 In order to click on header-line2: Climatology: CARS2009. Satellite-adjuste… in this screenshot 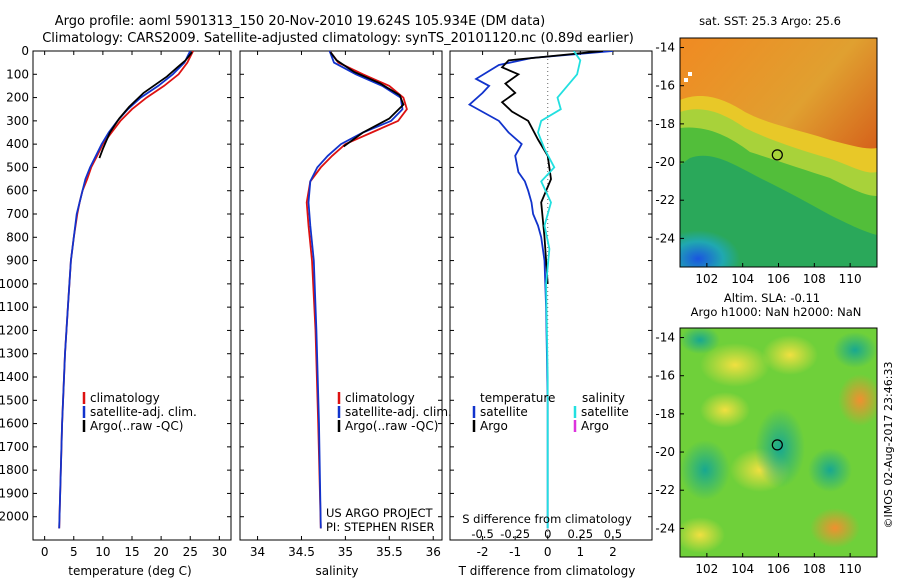, I will do `click(338, 38)`.